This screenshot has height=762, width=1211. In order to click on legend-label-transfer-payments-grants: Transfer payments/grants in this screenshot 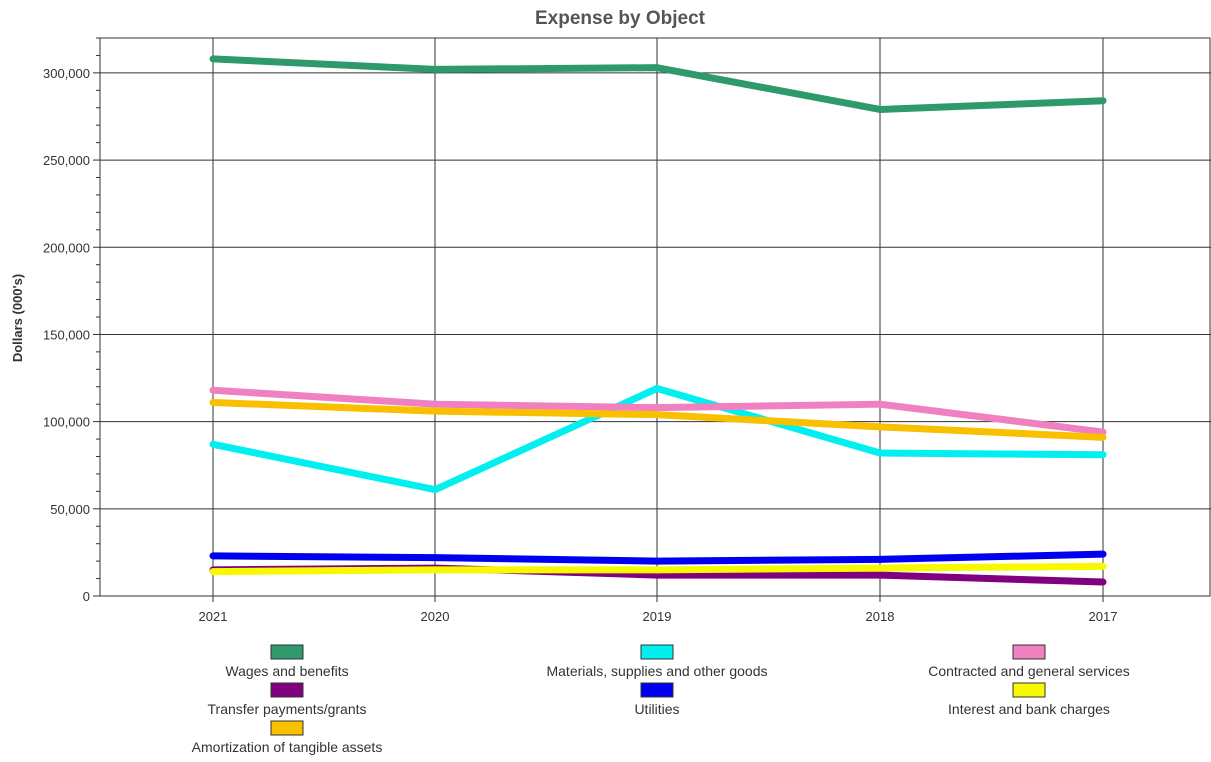, I will do `click(287, 709)`.